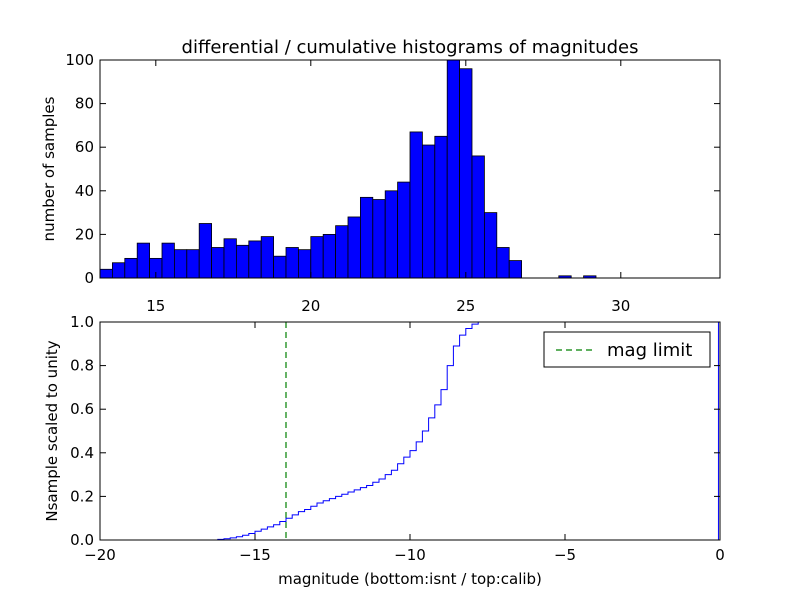  What do you see at coordinates (49, 168) in the screenshot?
I see `histogram-y-axis-label: number of samples` at bounding box center [49, 168].